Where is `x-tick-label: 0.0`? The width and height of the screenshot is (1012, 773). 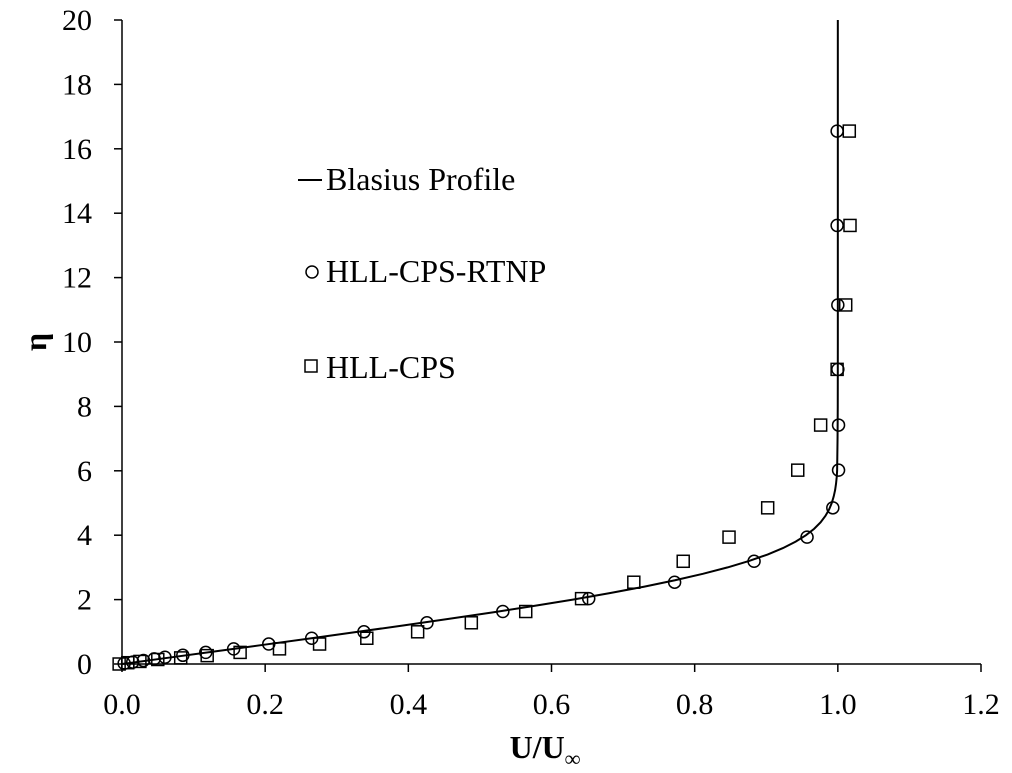
x-tick-label: 0.0 is located at coordinates (122, 704).